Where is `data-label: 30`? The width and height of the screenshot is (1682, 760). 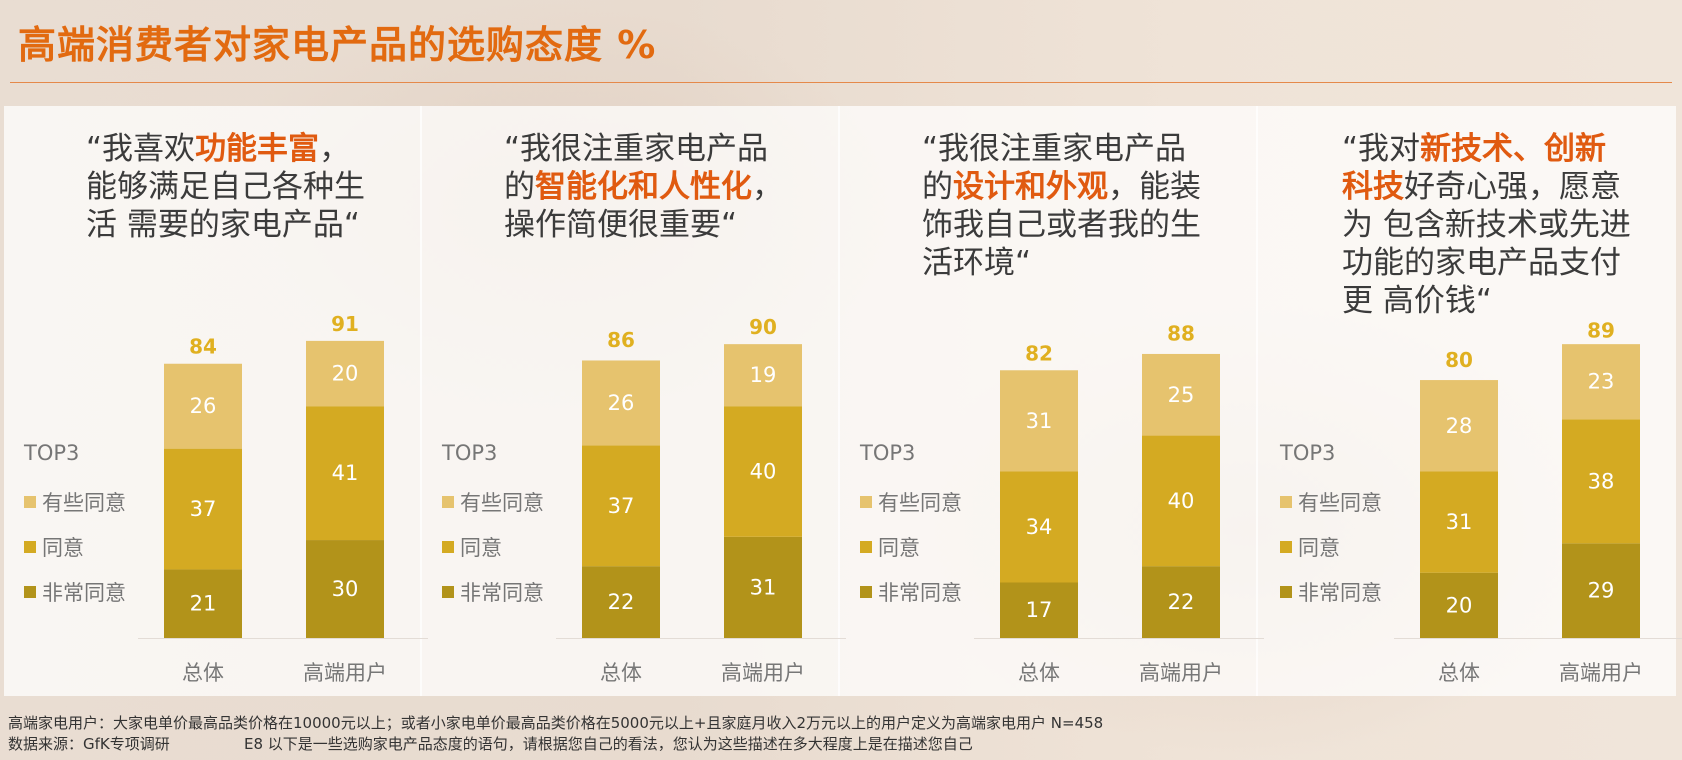
data-label: 30 is located at coordinates (345, 589).